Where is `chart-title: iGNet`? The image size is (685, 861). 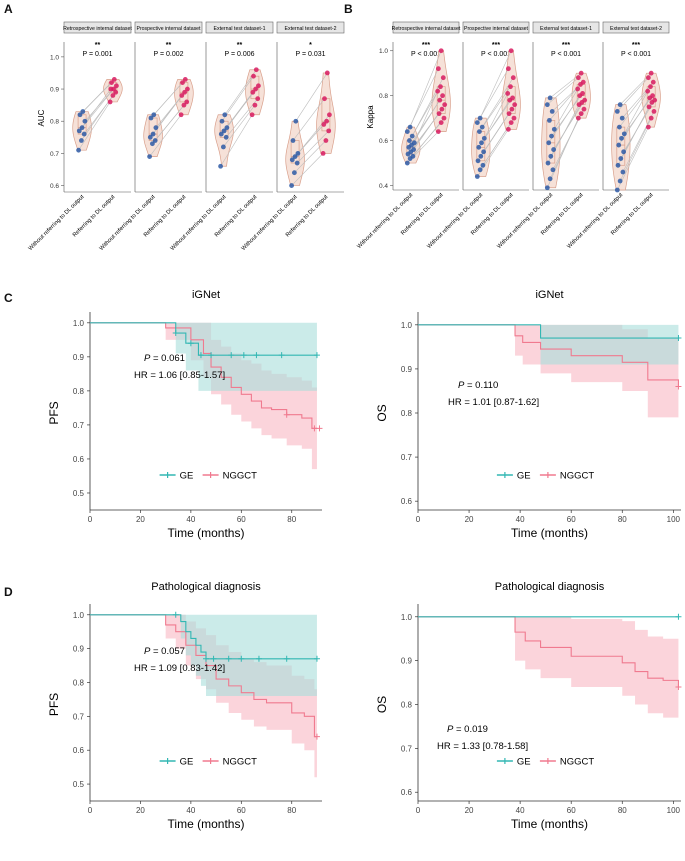
chart-title: iGNet is located at coordinates (549, 295).